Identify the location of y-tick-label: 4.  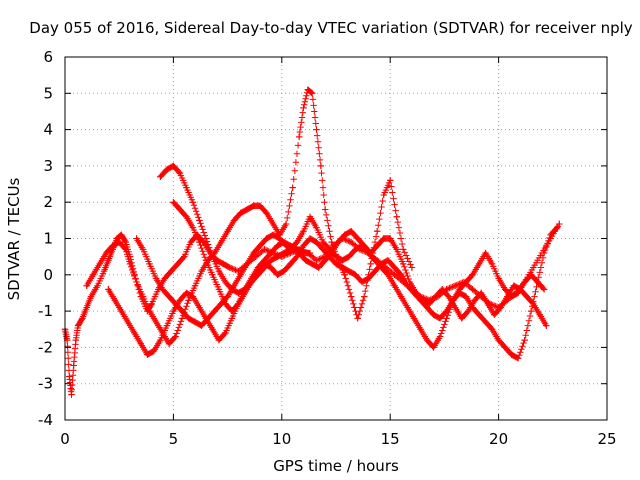
(48, 130).